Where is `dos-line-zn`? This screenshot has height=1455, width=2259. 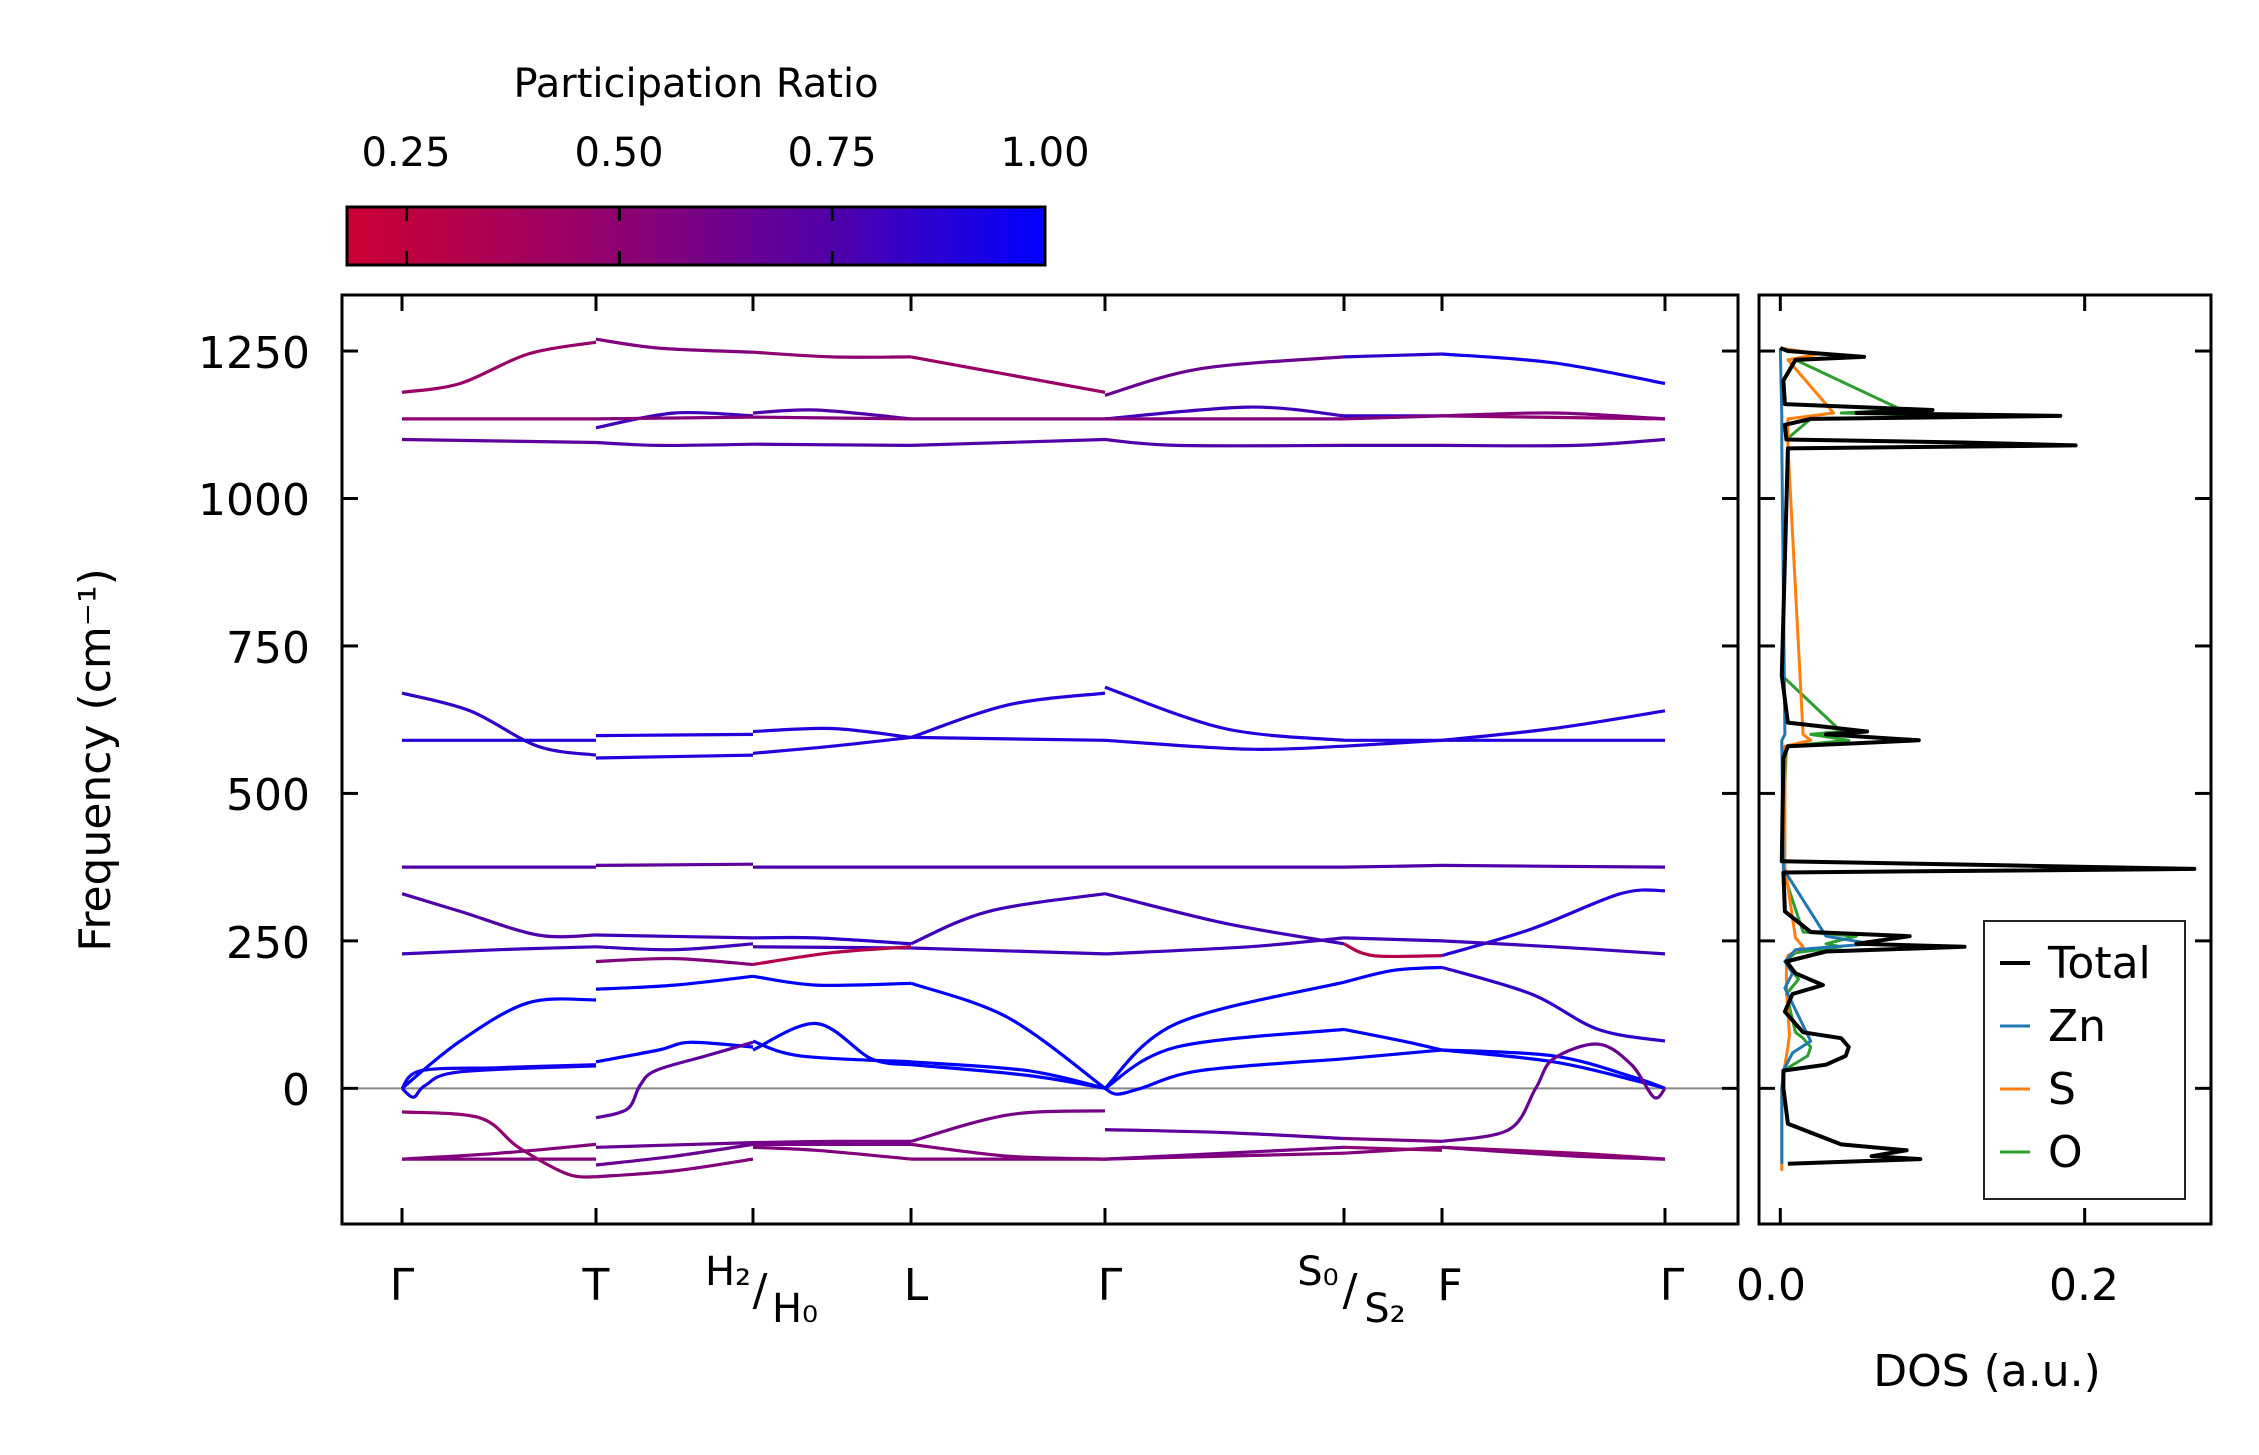 dos-line-zn is located at coordinates (1826, 756).